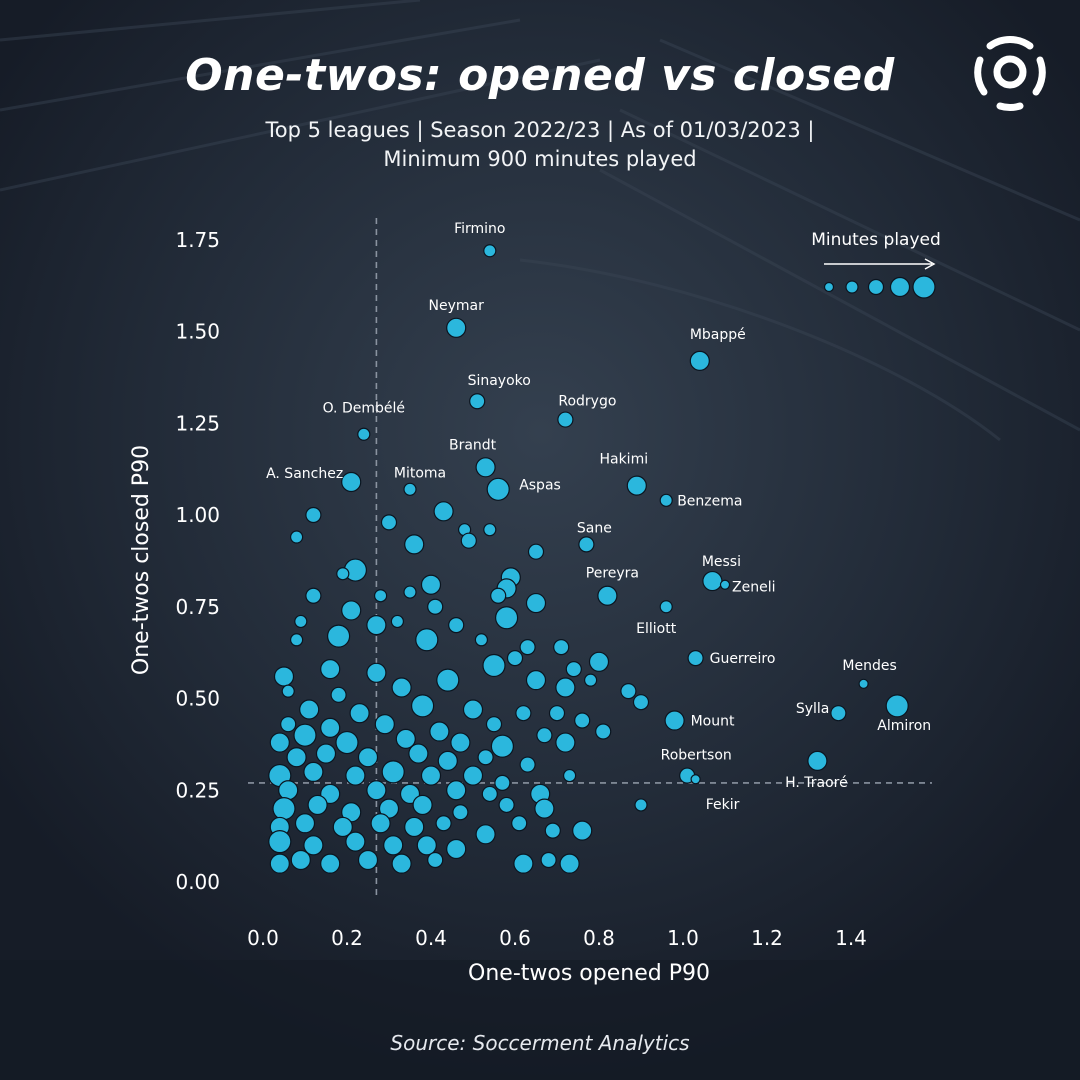  I want to click on point-label: H. Traoré, so click(816, 783).